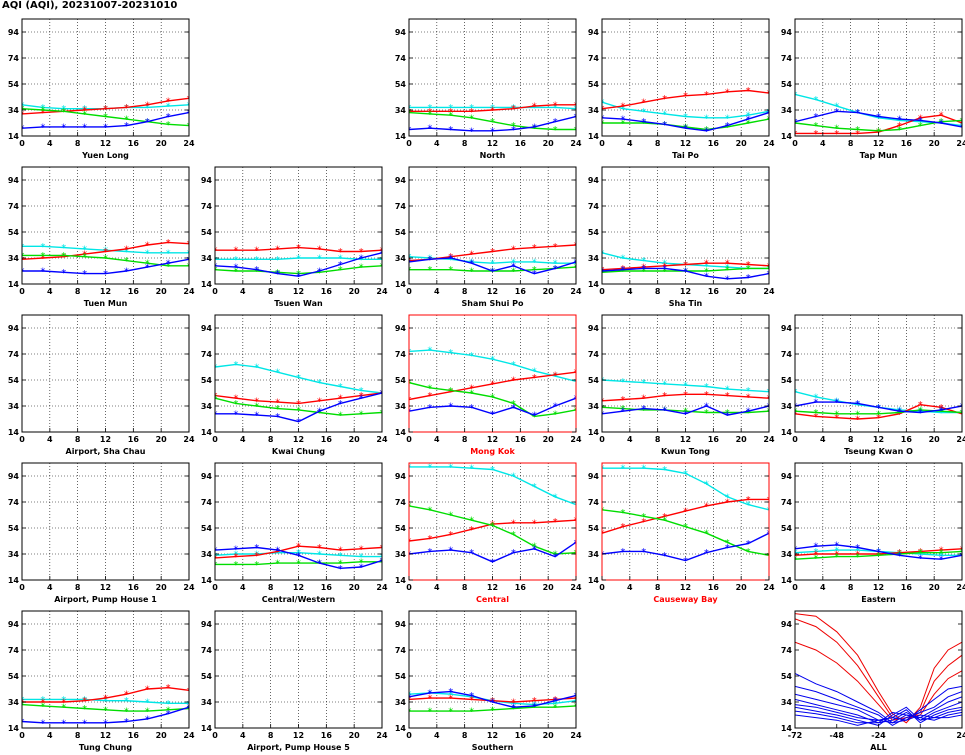  I want to click on x-tick-label: 12, so click(878, 143).